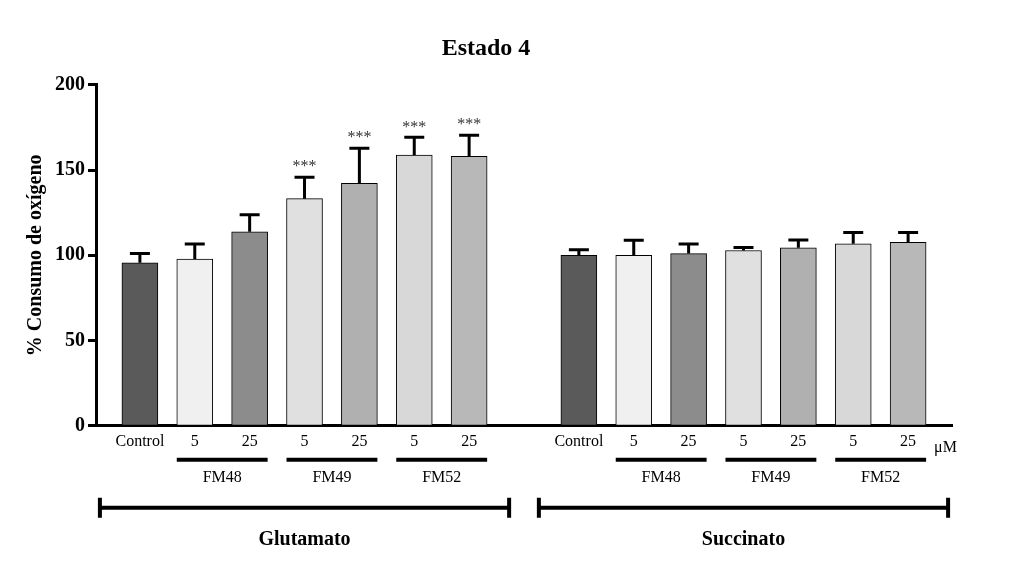  Describe the element at coordinates (304, 537) in the screenshot. I see `text: Glutamato` at that location.